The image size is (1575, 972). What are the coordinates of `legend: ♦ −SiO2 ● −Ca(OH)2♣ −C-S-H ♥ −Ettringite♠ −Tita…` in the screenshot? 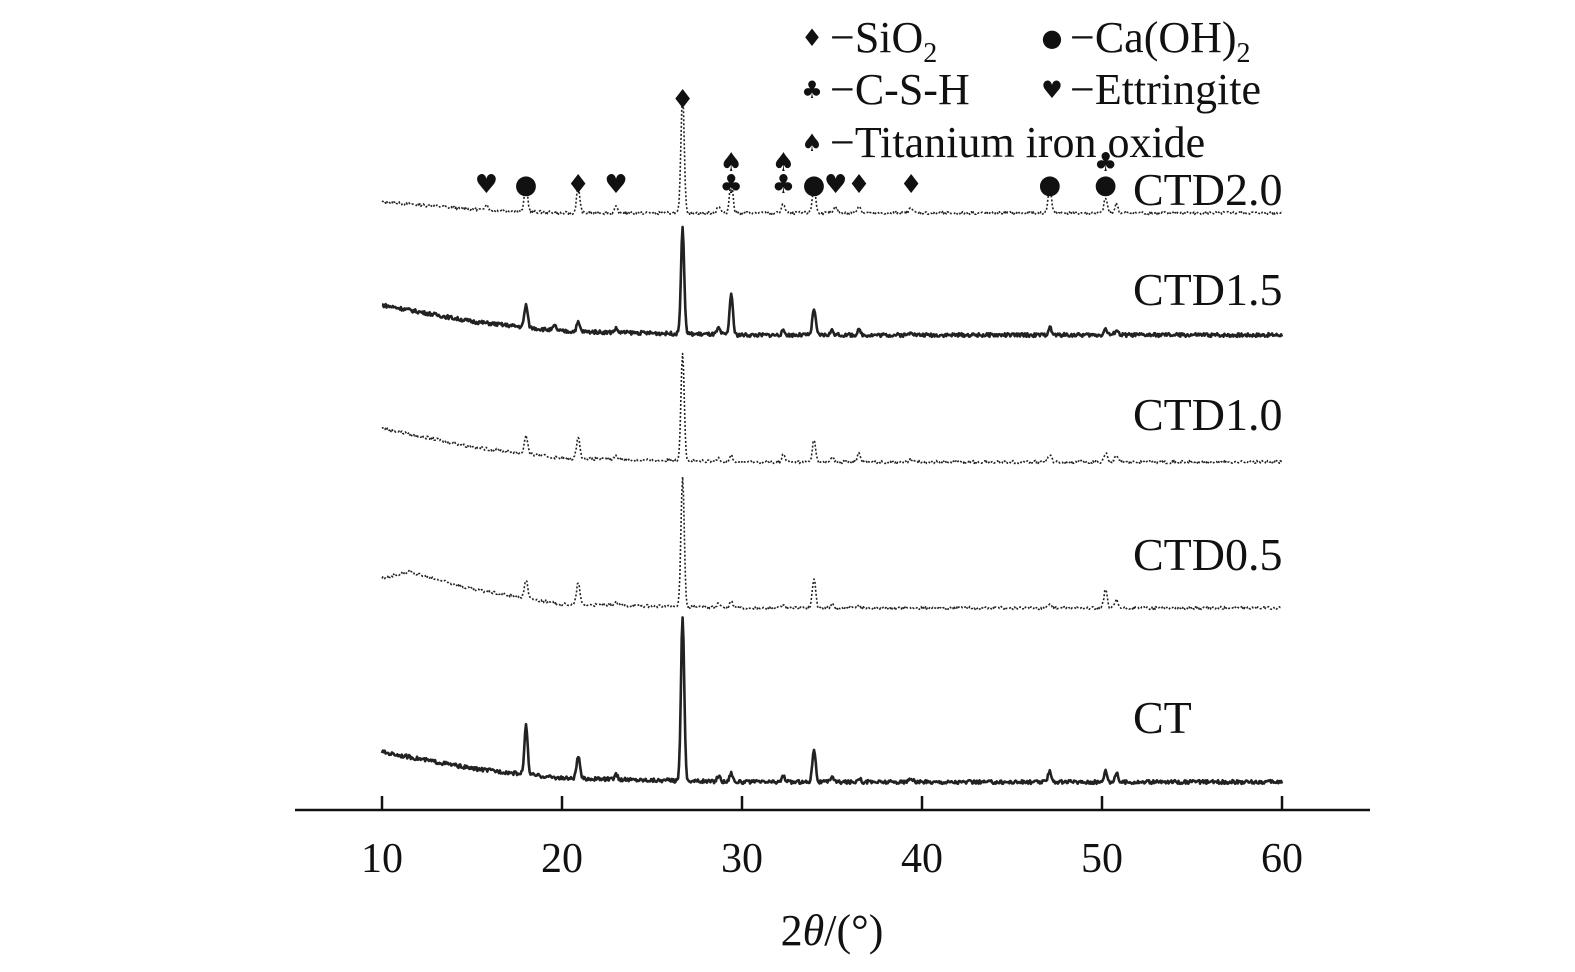 It's located at (1031, 90).